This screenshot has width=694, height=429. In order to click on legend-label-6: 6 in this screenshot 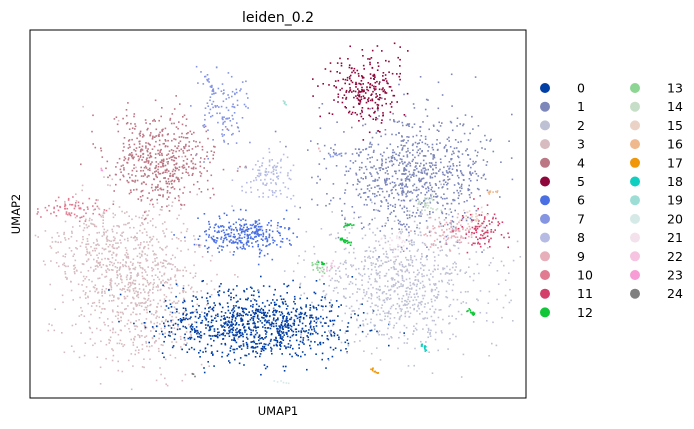, I will do `click(581, 200)`.